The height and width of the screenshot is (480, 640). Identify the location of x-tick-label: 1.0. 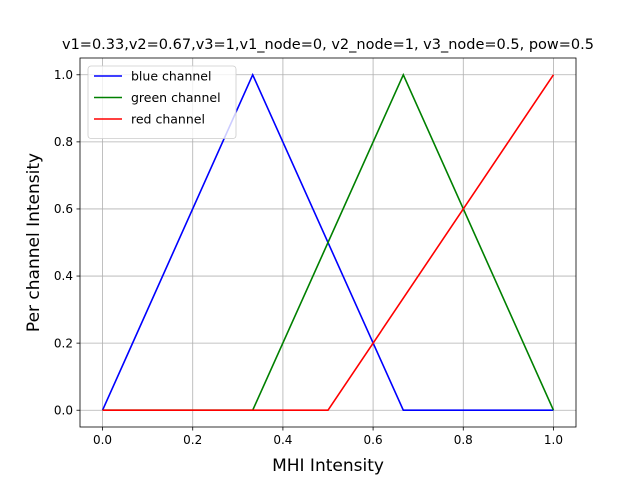
(553, 440).